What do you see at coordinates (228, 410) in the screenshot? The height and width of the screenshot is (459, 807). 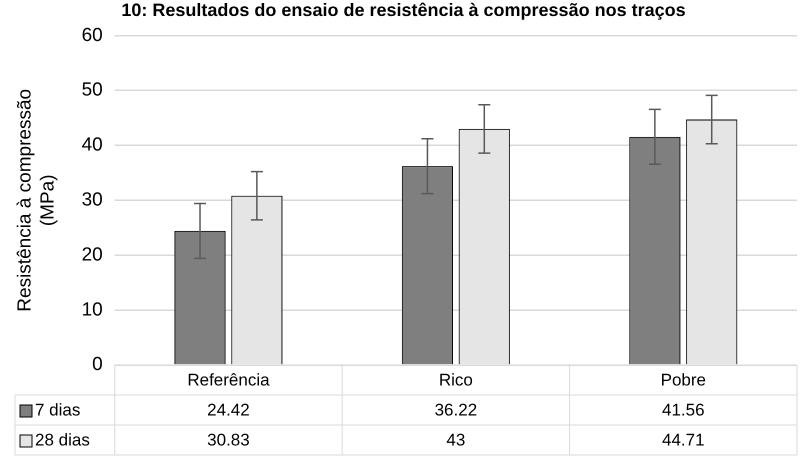 I see `data-label: 24.42` at bounding box center [228, 410].